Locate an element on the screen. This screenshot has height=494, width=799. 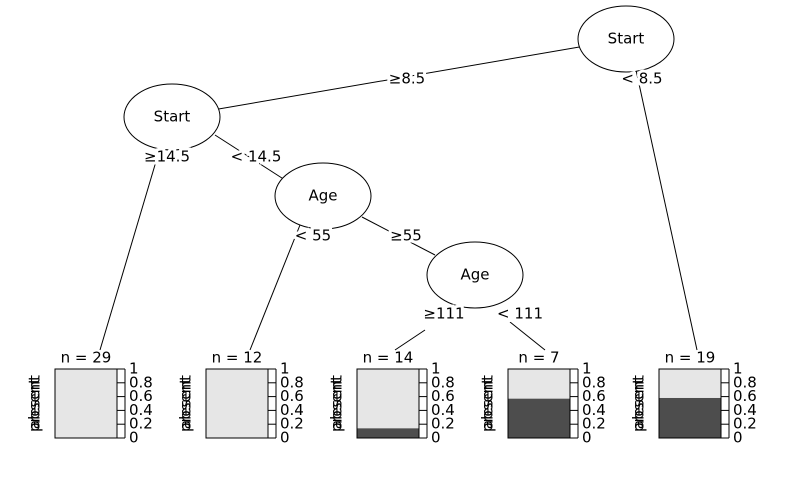
edge-label: ≥8.5 is located at coordinates (407, 79).